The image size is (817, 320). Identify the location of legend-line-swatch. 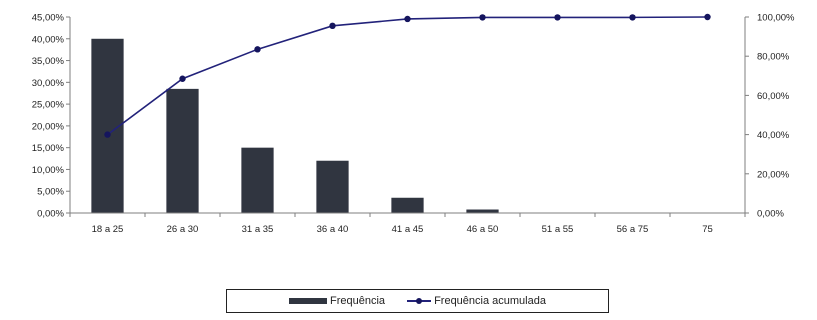
(419, 301).